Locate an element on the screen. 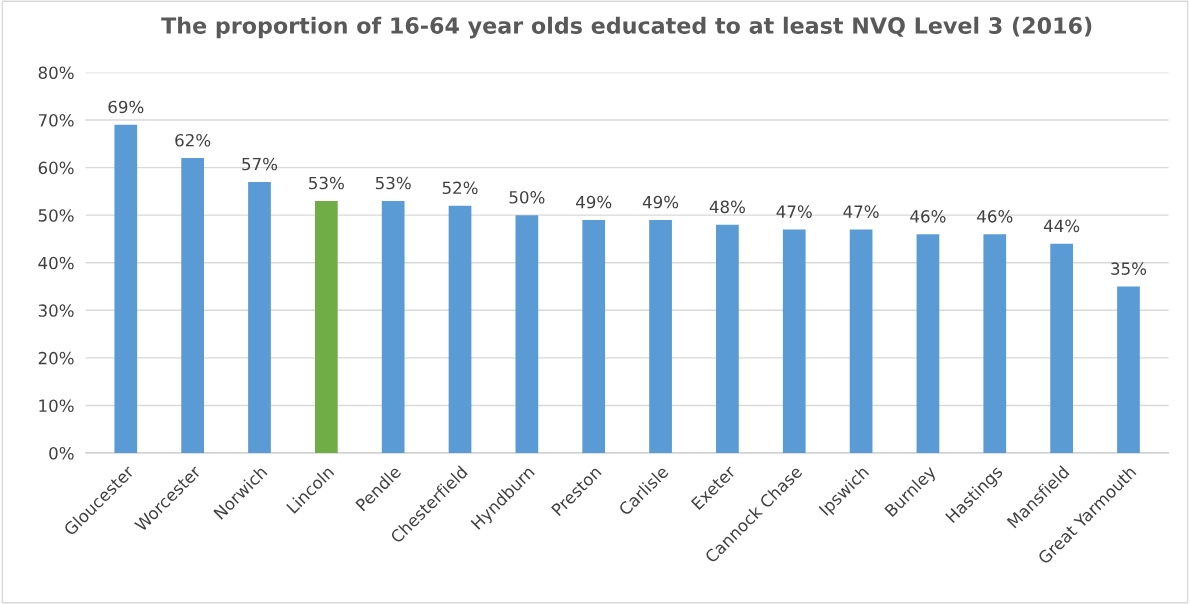 This screenshot has width=1190, height=604. y-tick-label: 20% is located at coordinates (56, 358).